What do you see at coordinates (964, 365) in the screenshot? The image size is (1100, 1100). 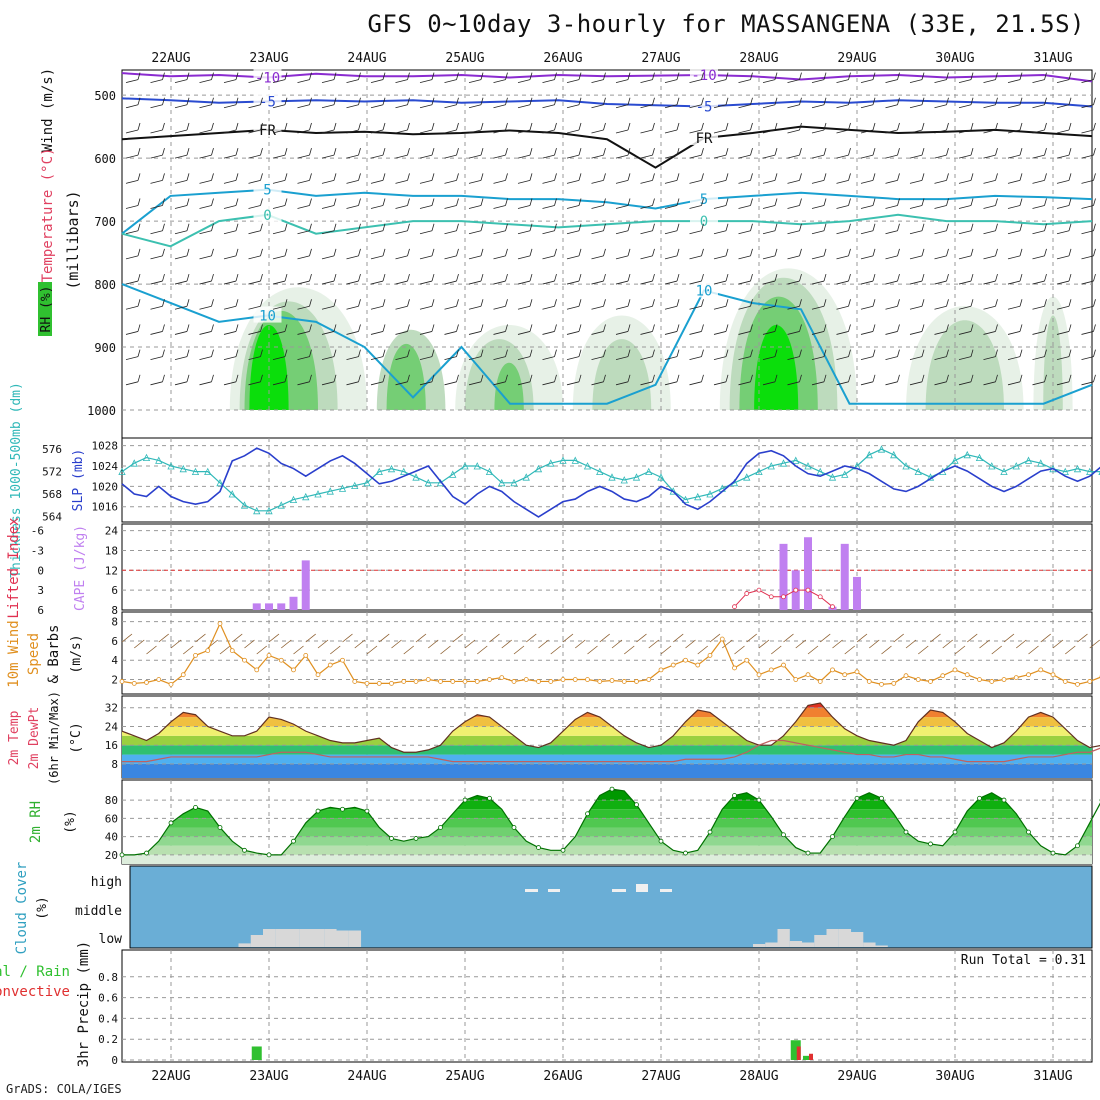 I see `rh-shade` at bounding box center [964, 365].